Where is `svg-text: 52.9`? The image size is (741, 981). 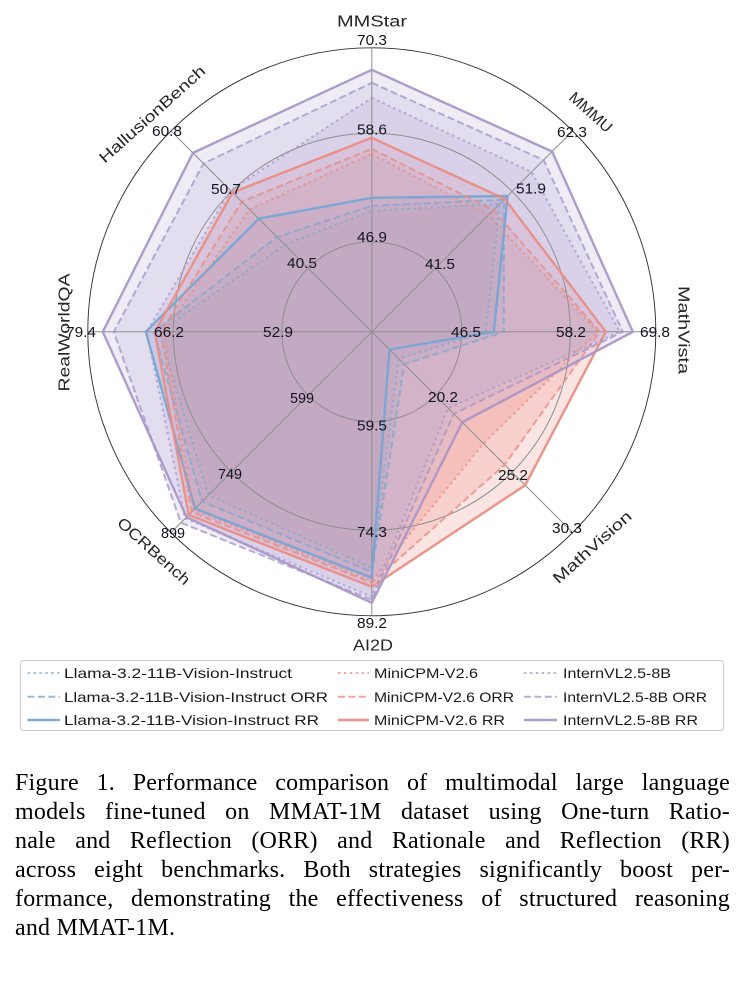 svg-text: 52.9 is located at coordinates (278, 333).